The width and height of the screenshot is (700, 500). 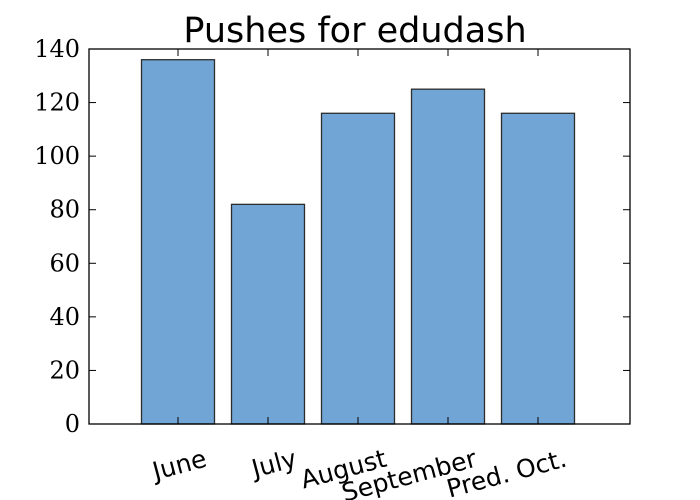 What do you see at coordinates (354, 31) in the screenshot?
I see `chart-title: Pushes for edudash` at bounding box center [354, 31].